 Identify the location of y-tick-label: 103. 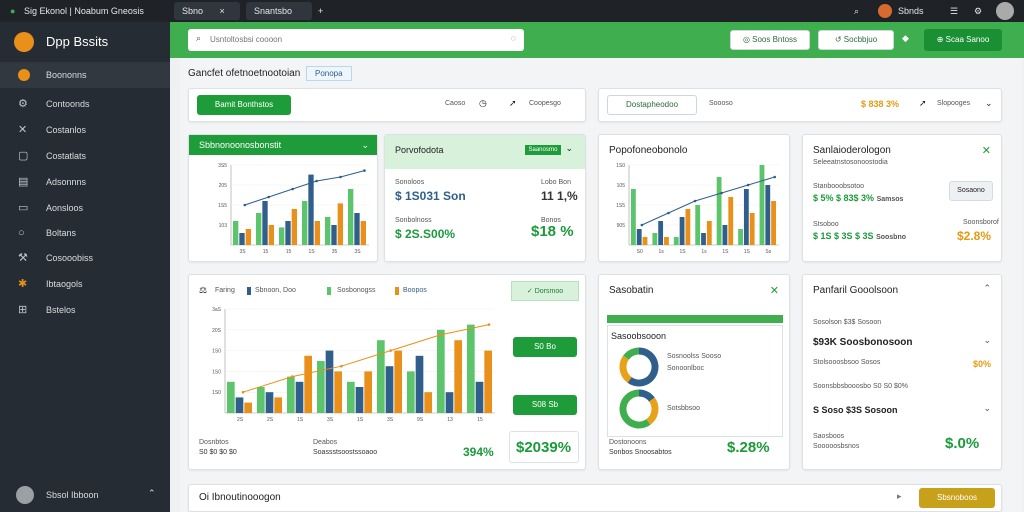
(223, 226).